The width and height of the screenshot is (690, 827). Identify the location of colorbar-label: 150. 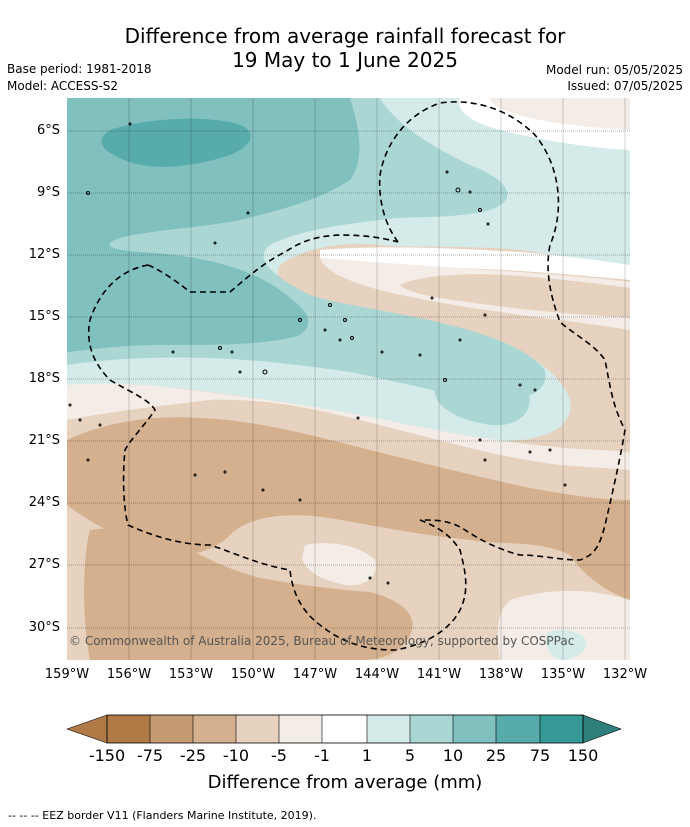
(583, 755).